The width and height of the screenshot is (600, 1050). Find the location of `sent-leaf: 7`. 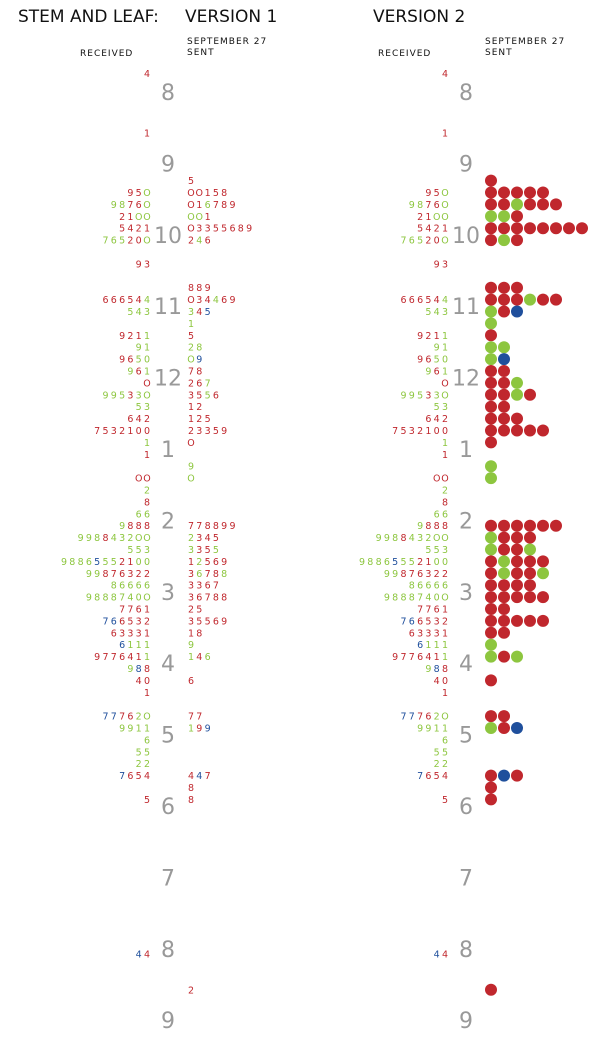

sent-leaf: 7 is located at coordinates (208, 776).